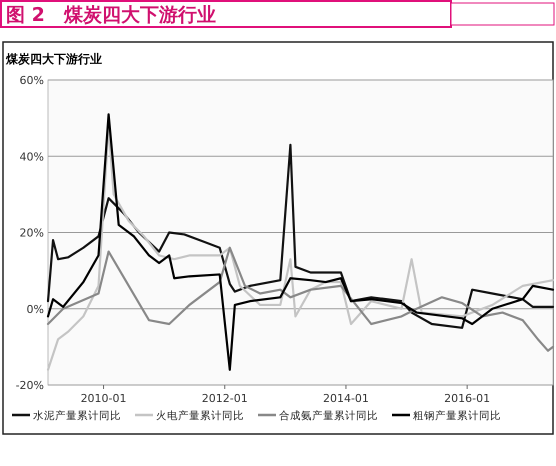 This screenshot has height=466, width=556. I want to click on chart-title: 图 2 煤炭四大下游行业, so click(111, 15).